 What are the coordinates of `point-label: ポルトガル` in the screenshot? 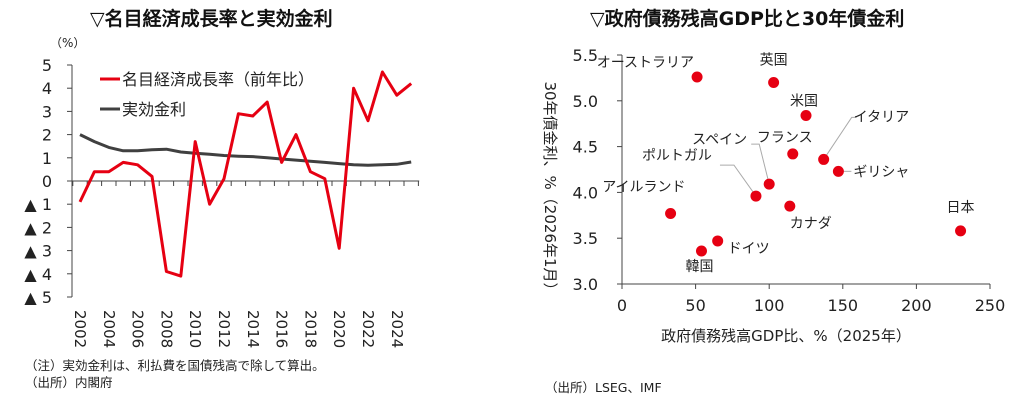 It's located at (677, 156).